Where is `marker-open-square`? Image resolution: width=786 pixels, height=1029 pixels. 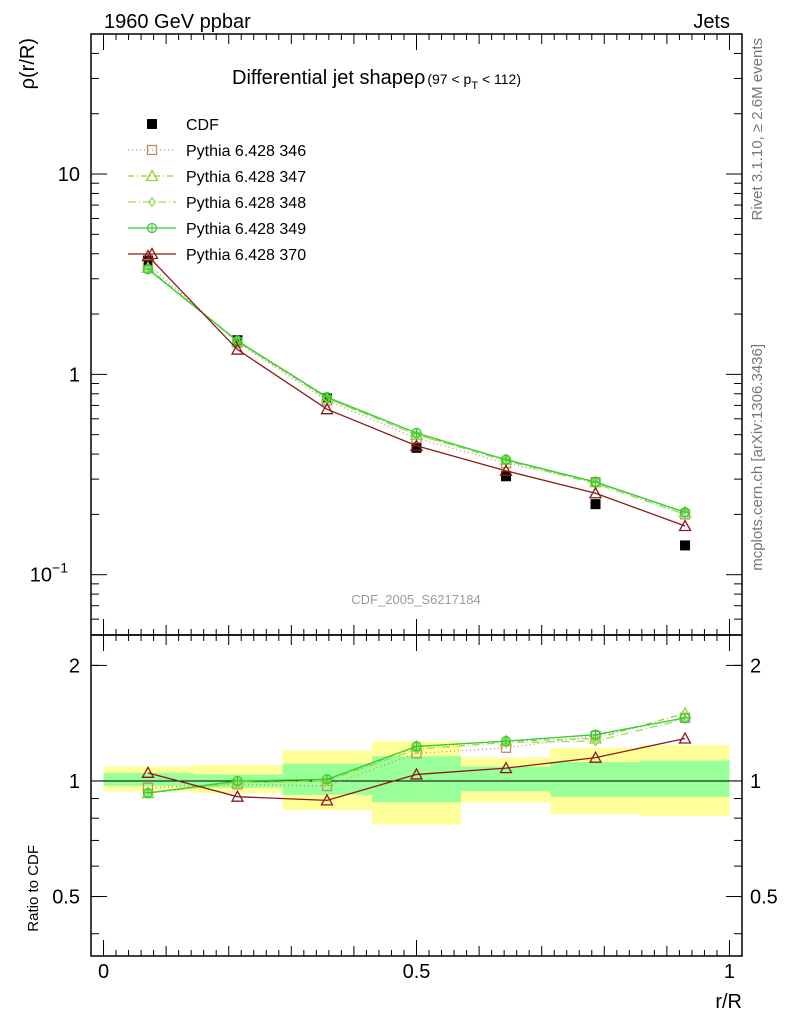
marker-open-square is located at coordinates (152, 150).